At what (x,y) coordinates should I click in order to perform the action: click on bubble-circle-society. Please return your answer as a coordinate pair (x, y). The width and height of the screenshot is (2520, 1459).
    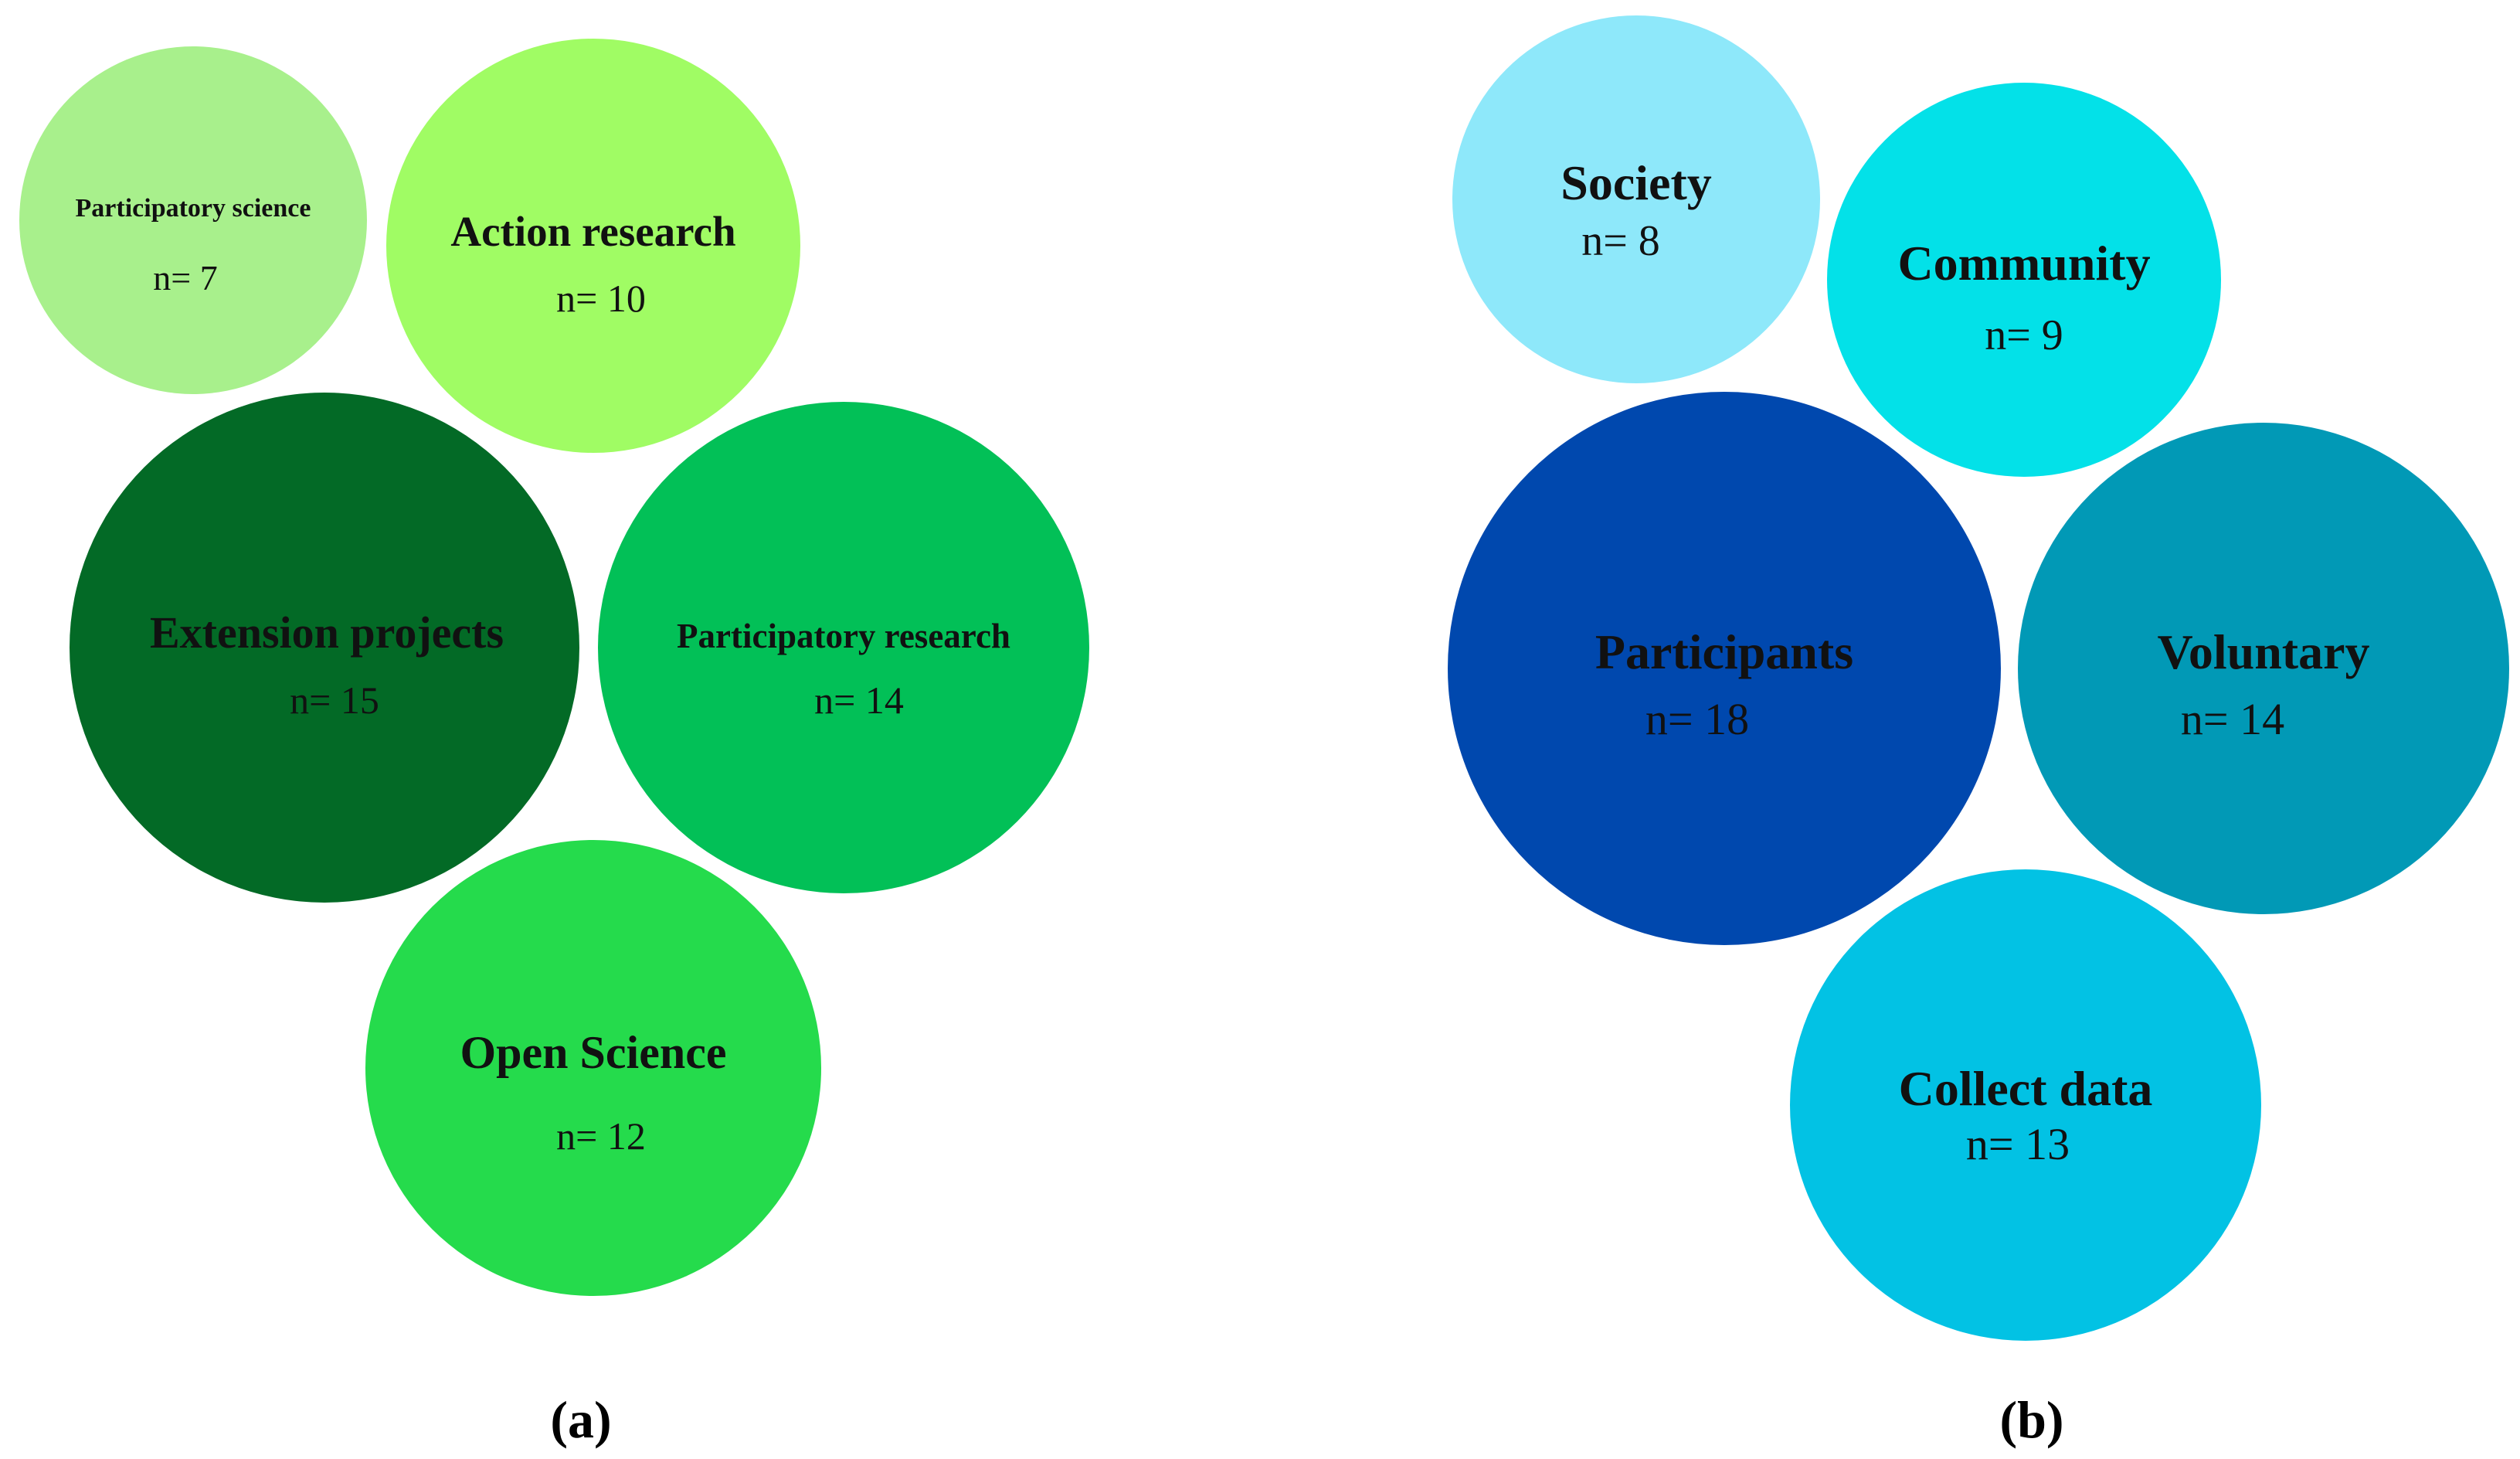
    Looking at the image, I should click on (1636, 199).